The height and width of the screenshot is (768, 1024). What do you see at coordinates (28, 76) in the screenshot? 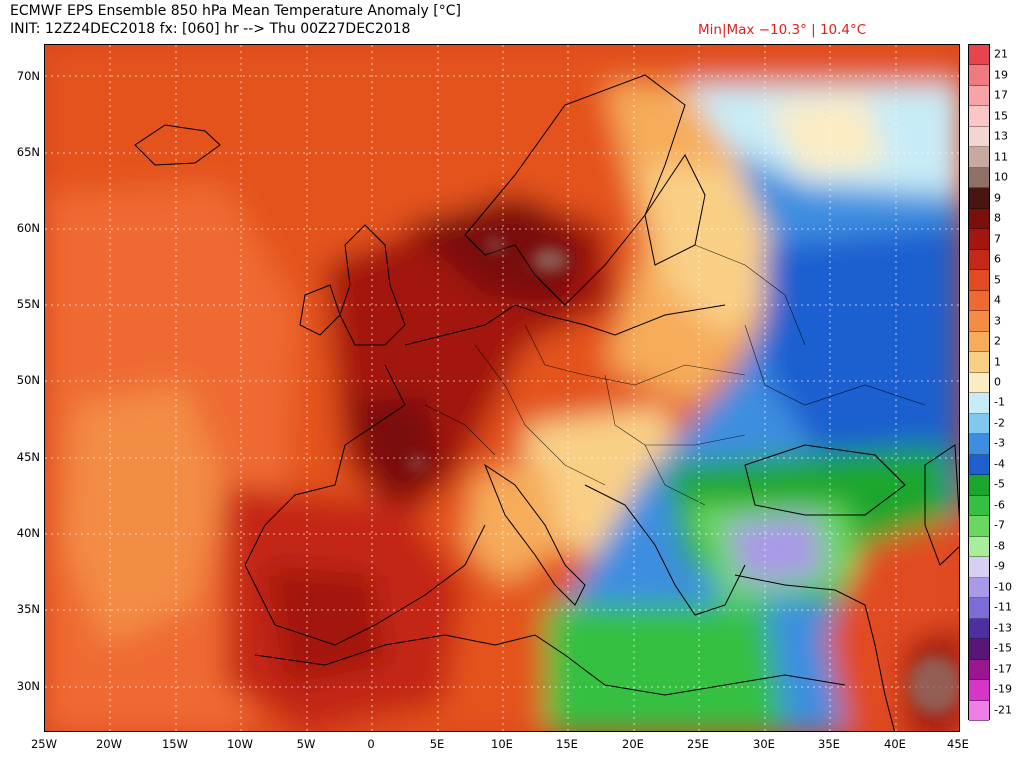
I see `lat-label: 70N` at bounding box center [28, 76].